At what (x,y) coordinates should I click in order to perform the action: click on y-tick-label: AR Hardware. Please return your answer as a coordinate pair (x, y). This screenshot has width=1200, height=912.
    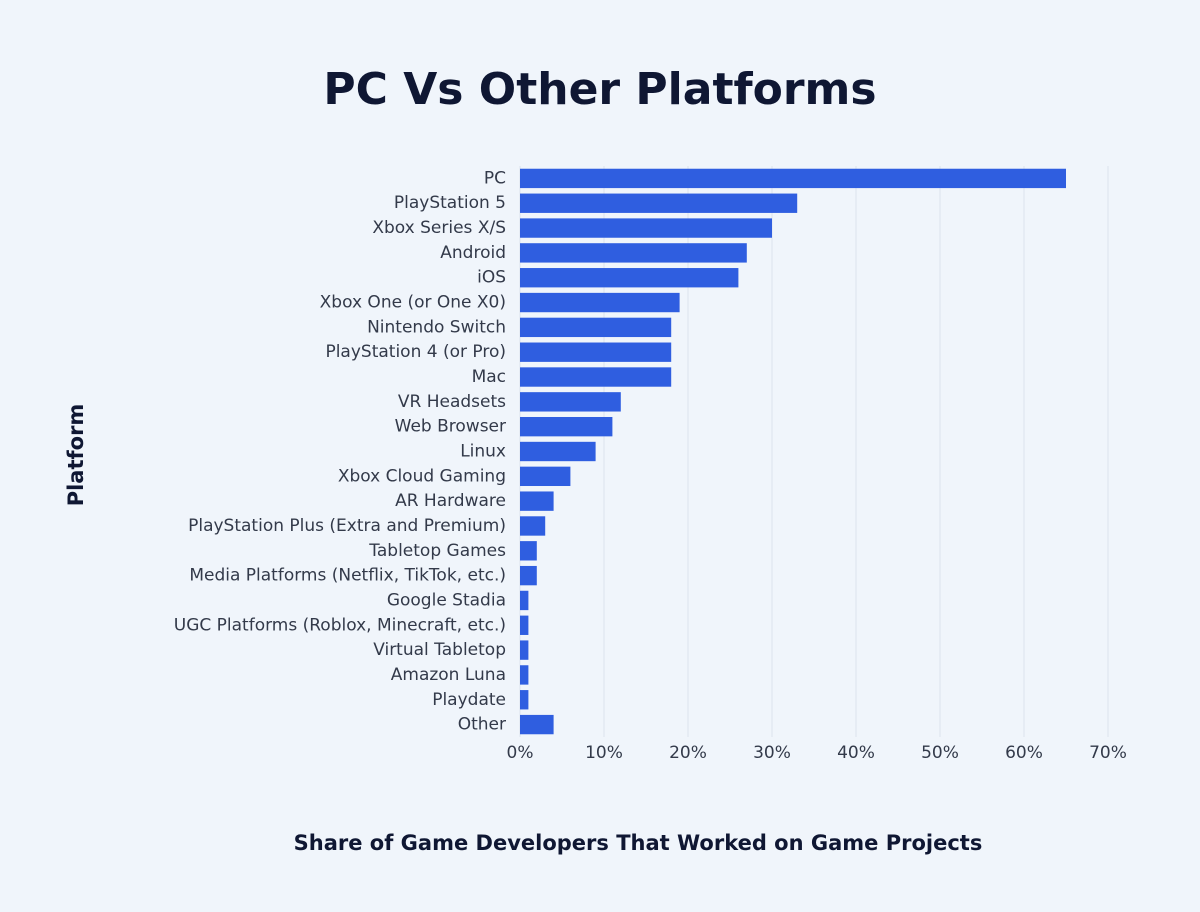
    Looking at the image, I should click on (450, 501).